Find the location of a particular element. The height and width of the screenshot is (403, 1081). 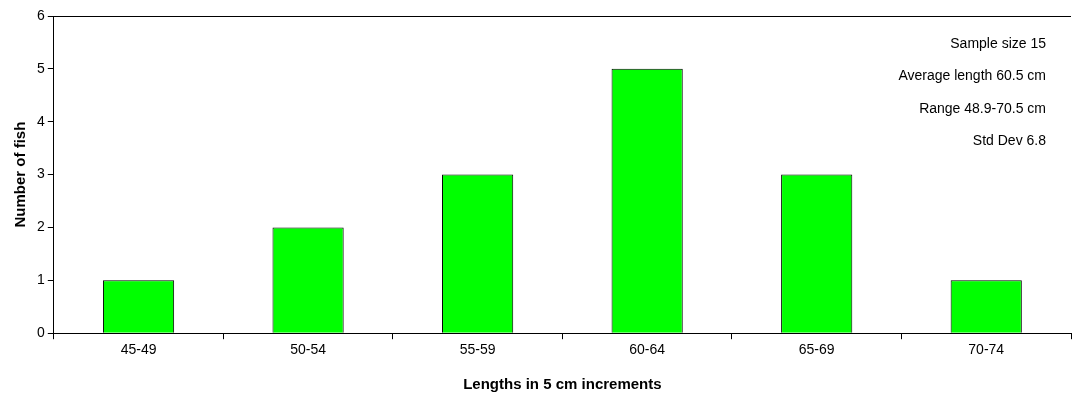

y-tick-label: 3 is located at coordinates (40, 173).